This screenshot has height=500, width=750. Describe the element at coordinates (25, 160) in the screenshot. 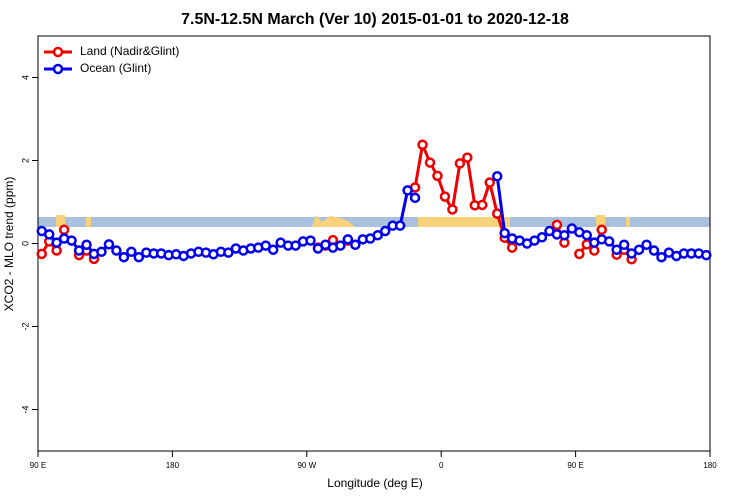

I see `y-tick-label: 2` at that location.